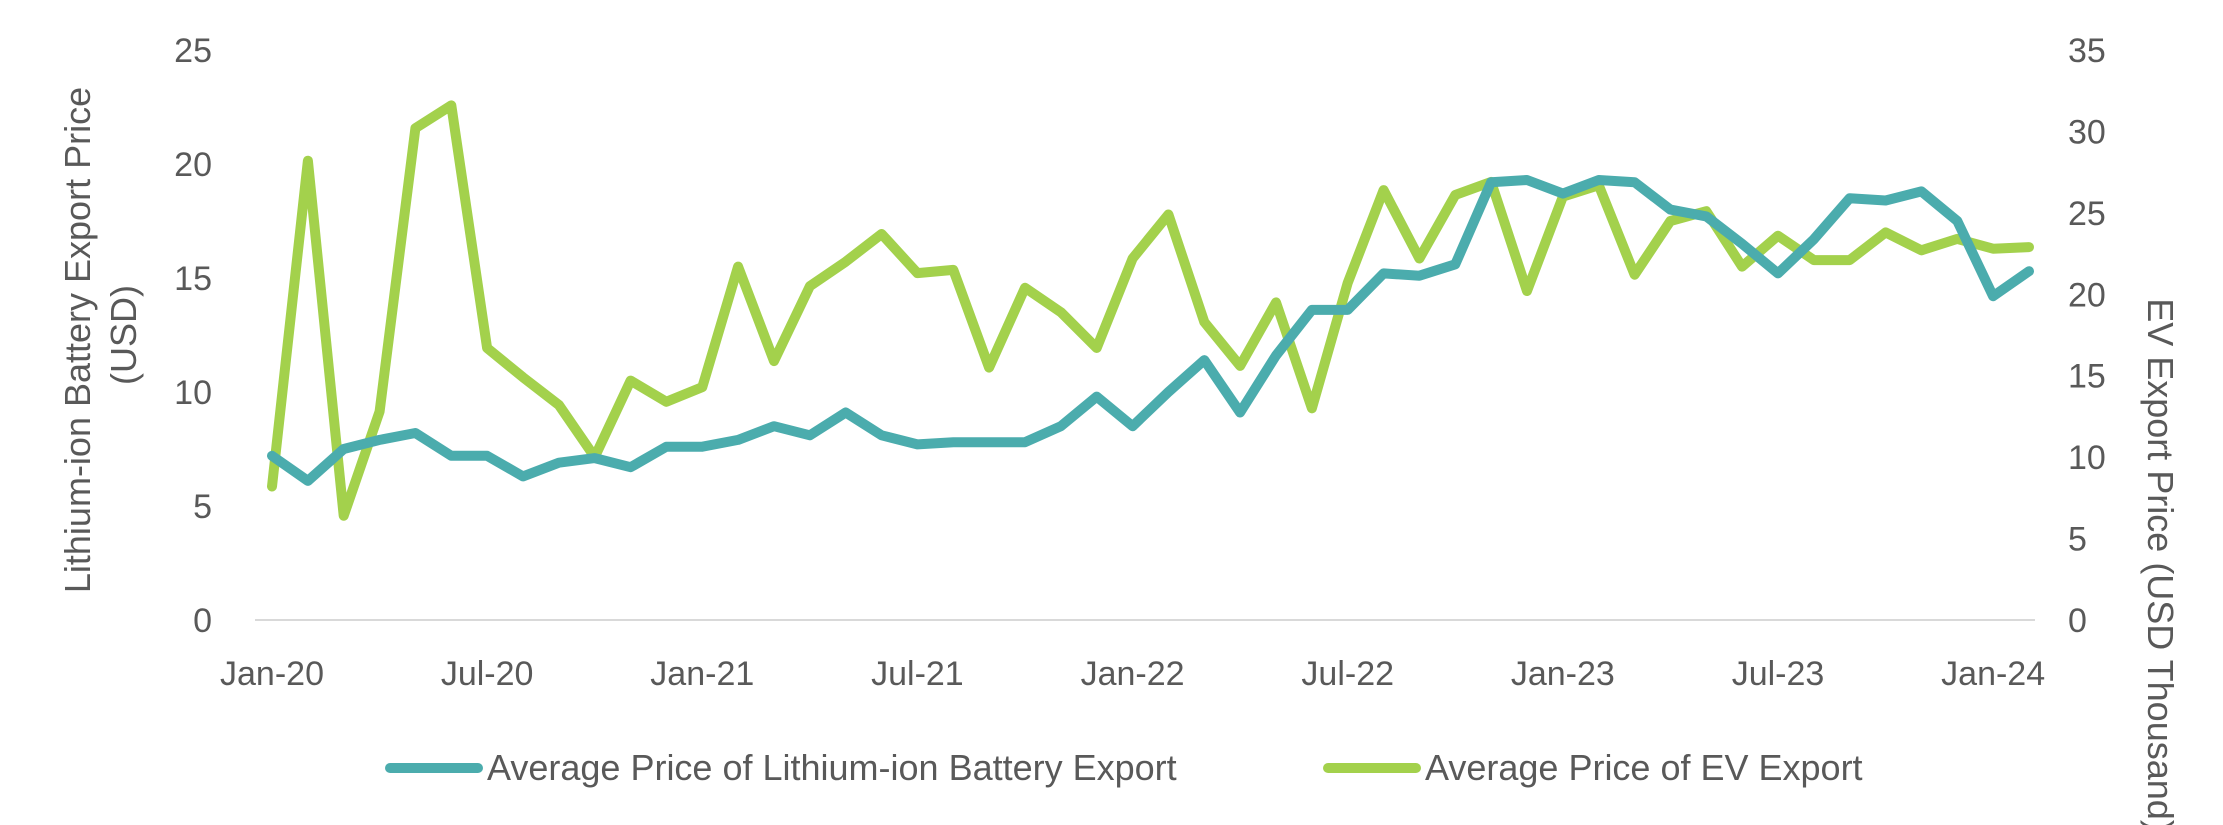 The width and height of the screenshot is (2223, 825). I want to click on right-tick-label: 0, so click(2077, 621).